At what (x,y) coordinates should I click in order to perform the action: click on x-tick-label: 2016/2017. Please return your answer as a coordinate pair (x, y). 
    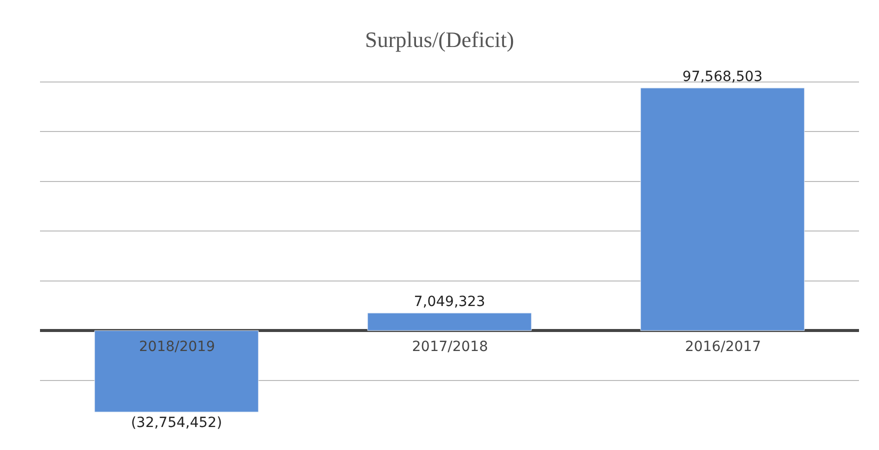
    Looking at the image, I should click on (723, 347).